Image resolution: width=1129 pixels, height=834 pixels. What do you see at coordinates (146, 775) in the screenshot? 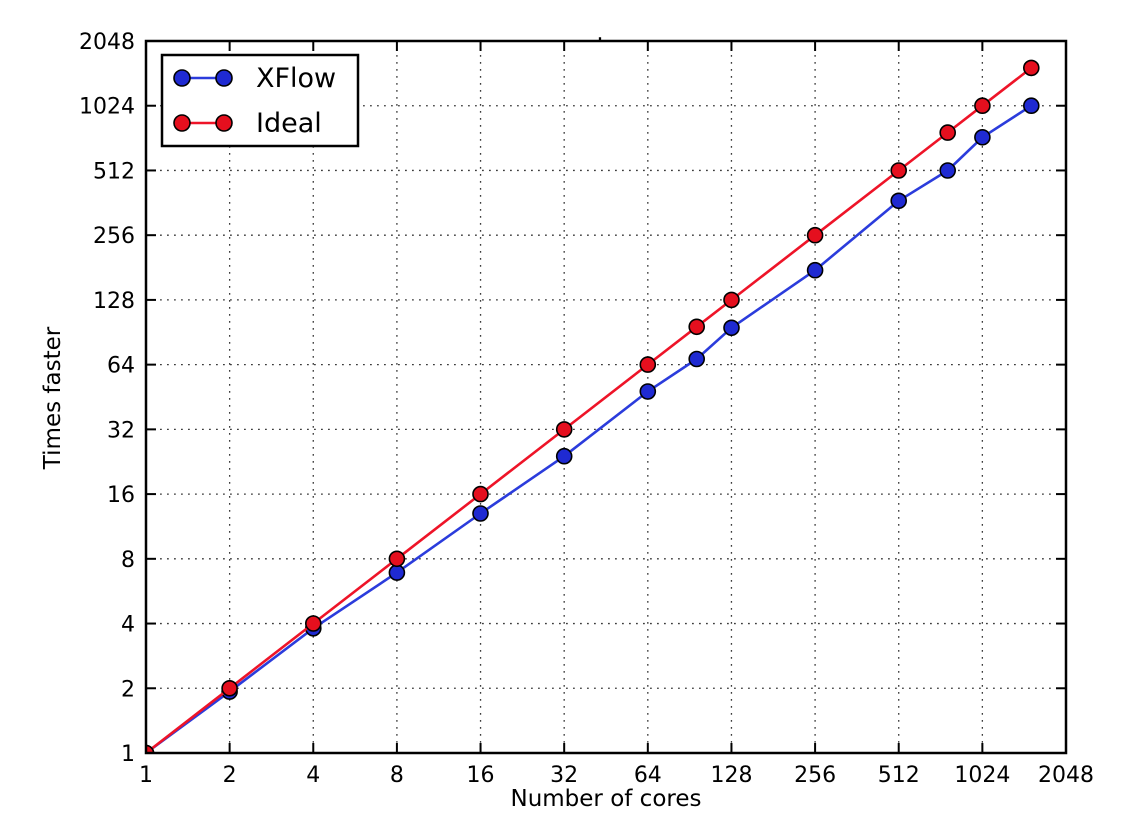
I see `x-tick-label-1: 1` at bounding box center [146, 775].